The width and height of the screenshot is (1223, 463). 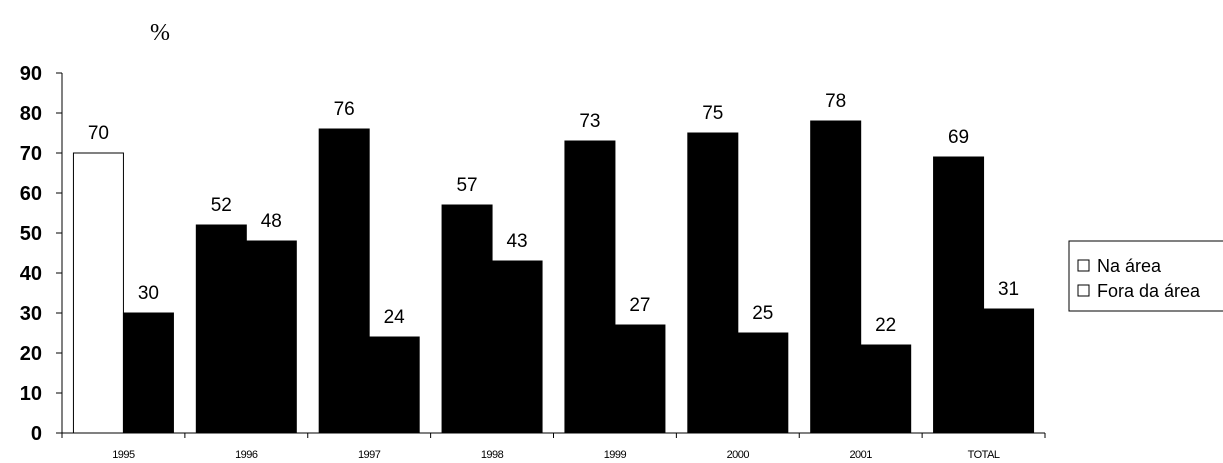 What do you see at coordinates (31, 114) in the screenshot?
I see `y-tick-label: 80` at bounding box center [31, 114].